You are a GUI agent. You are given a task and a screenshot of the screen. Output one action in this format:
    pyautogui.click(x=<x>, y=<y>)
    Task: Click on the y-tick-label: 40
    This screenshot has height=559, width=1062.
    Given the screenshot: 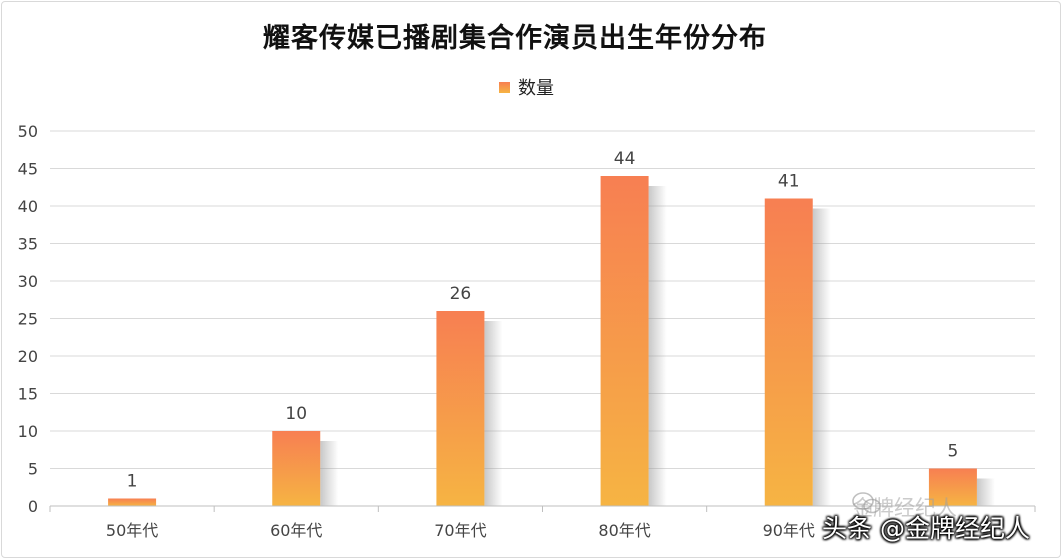 What is the action you would take?
    pyautogui.click(x=28, y=206)
    